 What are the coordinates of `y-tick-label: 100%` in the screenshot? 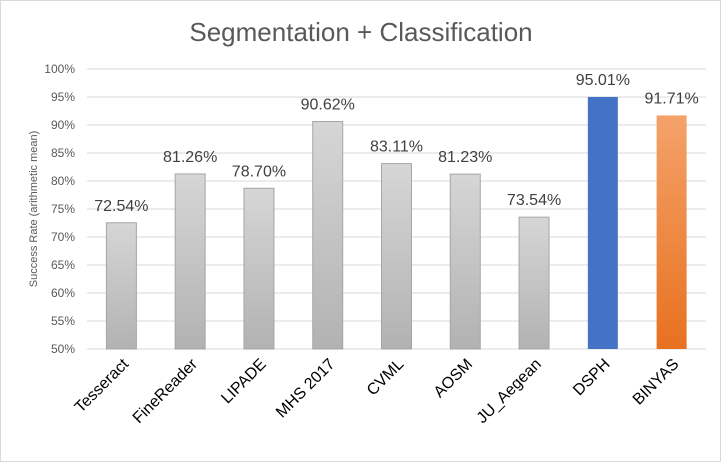 It's located at (59, 69).